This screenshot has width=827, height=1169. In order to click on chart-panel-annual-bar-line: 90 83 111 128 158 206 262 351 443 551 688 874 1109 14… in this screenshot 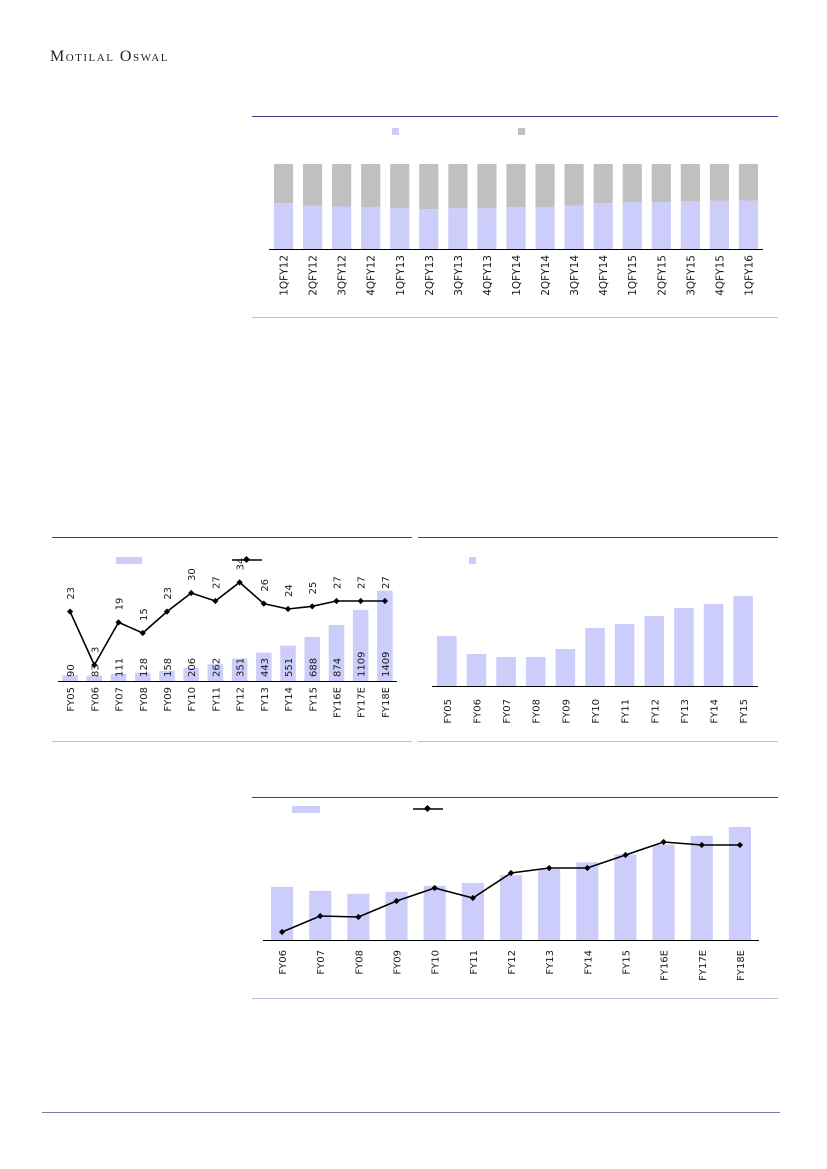, I will do `click(232, 640)`.